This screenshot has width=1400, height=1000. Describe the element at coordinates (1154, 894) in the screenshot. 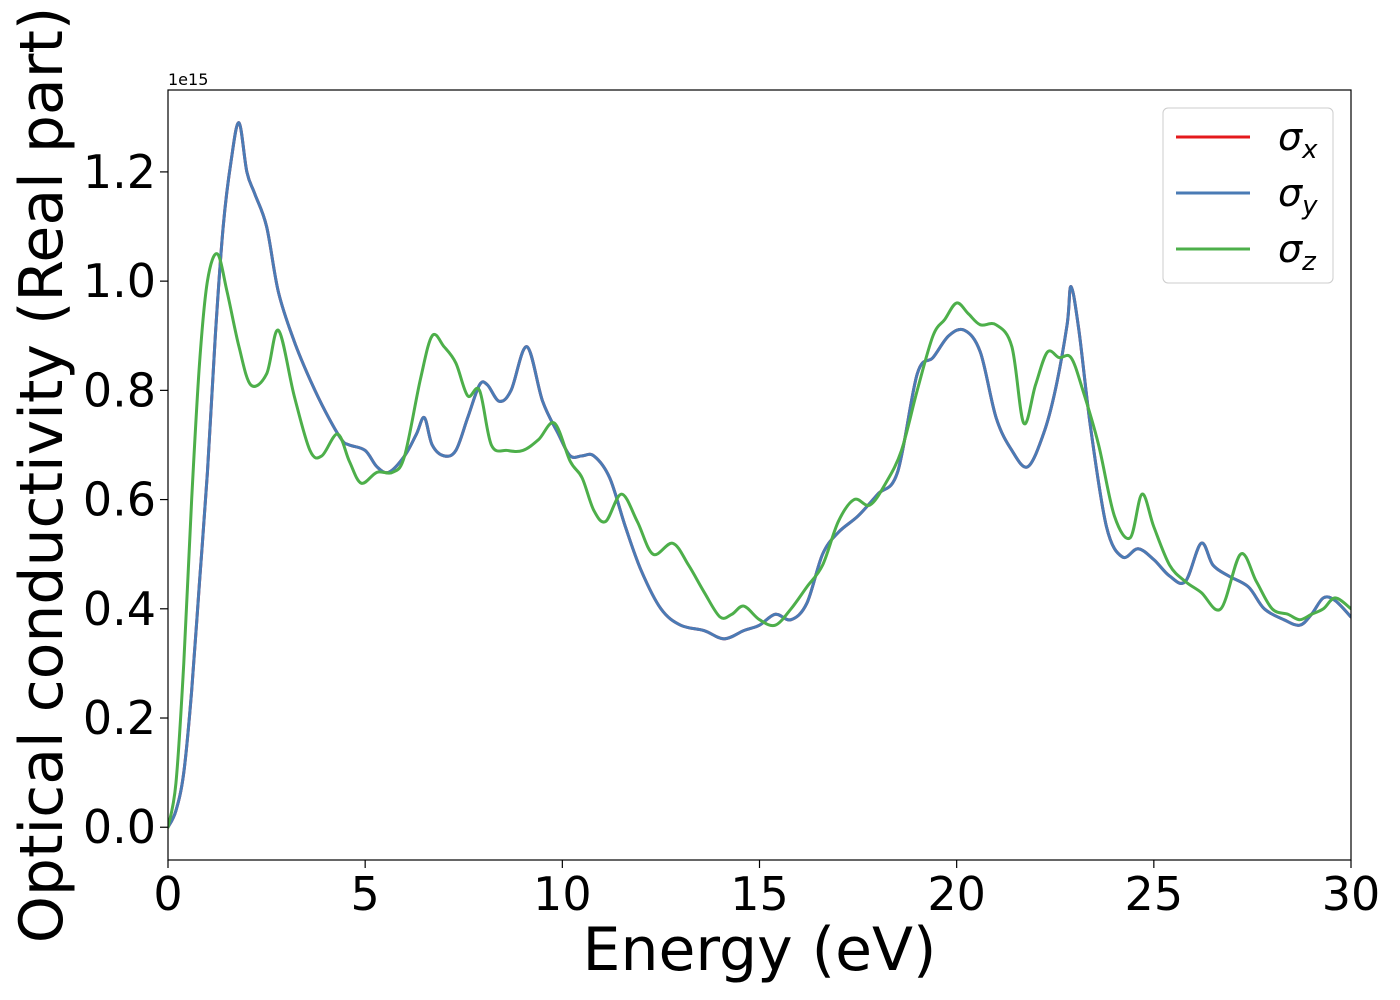

I see `x-tick-label: 25` at that location.